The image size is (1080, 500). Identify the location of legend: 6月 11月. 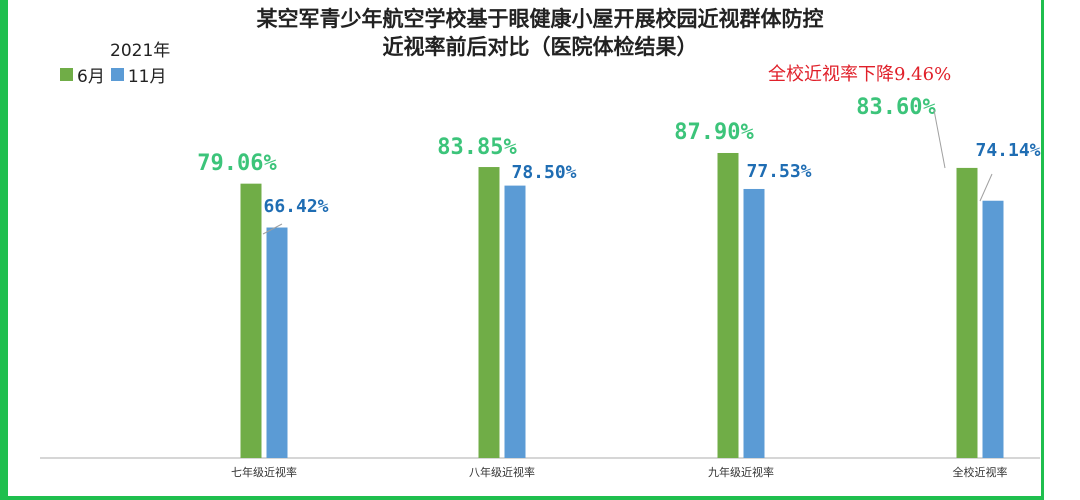
(116, 74).